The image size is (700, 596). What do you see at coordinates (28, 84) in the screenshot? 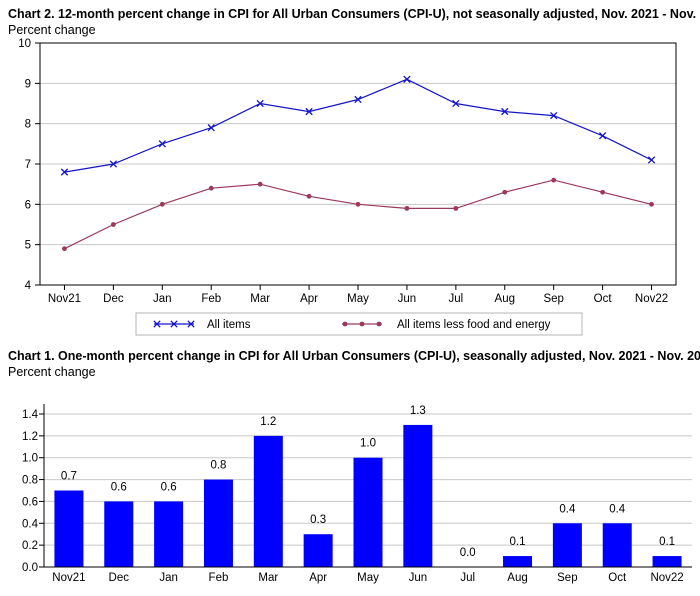
I see `y-tick-label: 9` at bounding box center [28, 84].